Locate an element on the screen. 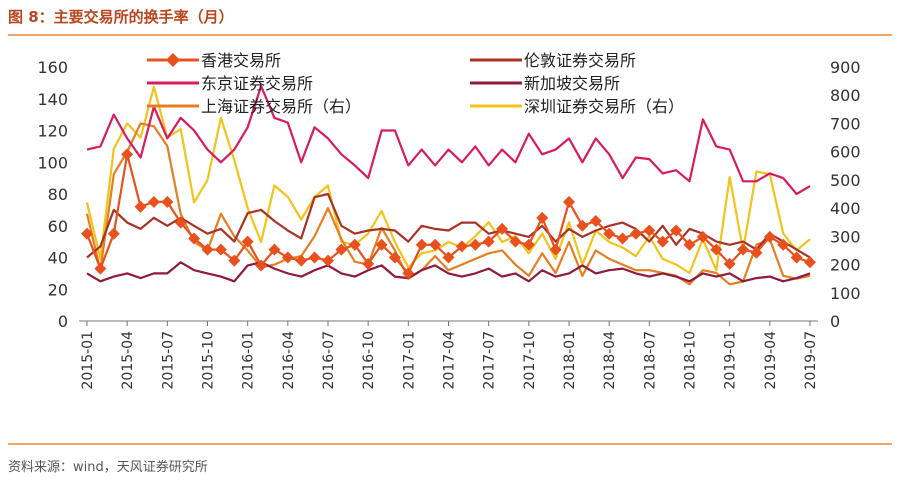 This screenshot has width=906, height=483. x-tick-label: 2015-04 is located at coordinates (128, 360).